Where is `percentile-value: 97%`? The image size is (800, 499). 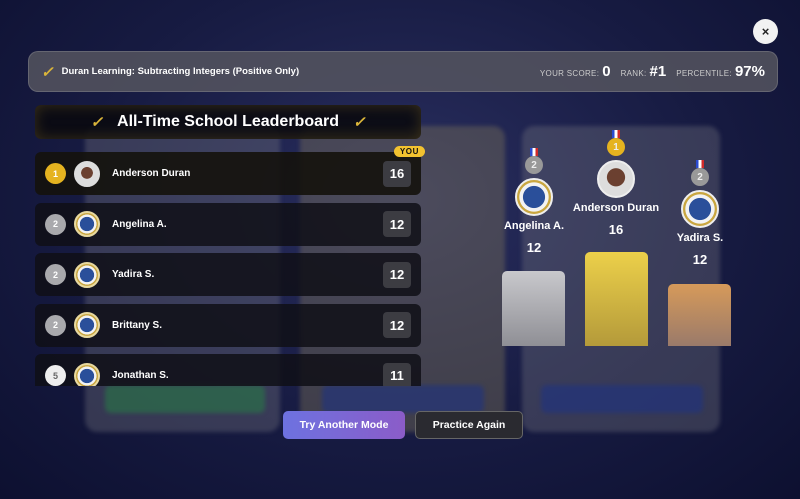 percentile-value: 97% is located at coordinates (749, 71).